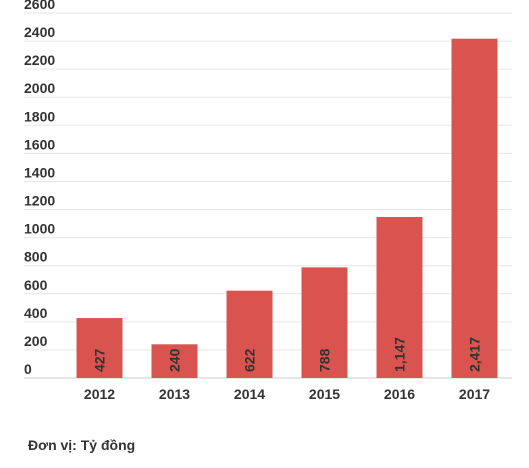 The image size is (529, 468). Describe the element at coordinates (39, 144) in the screenshot. I see `y-tick-label: 1600` at that location.